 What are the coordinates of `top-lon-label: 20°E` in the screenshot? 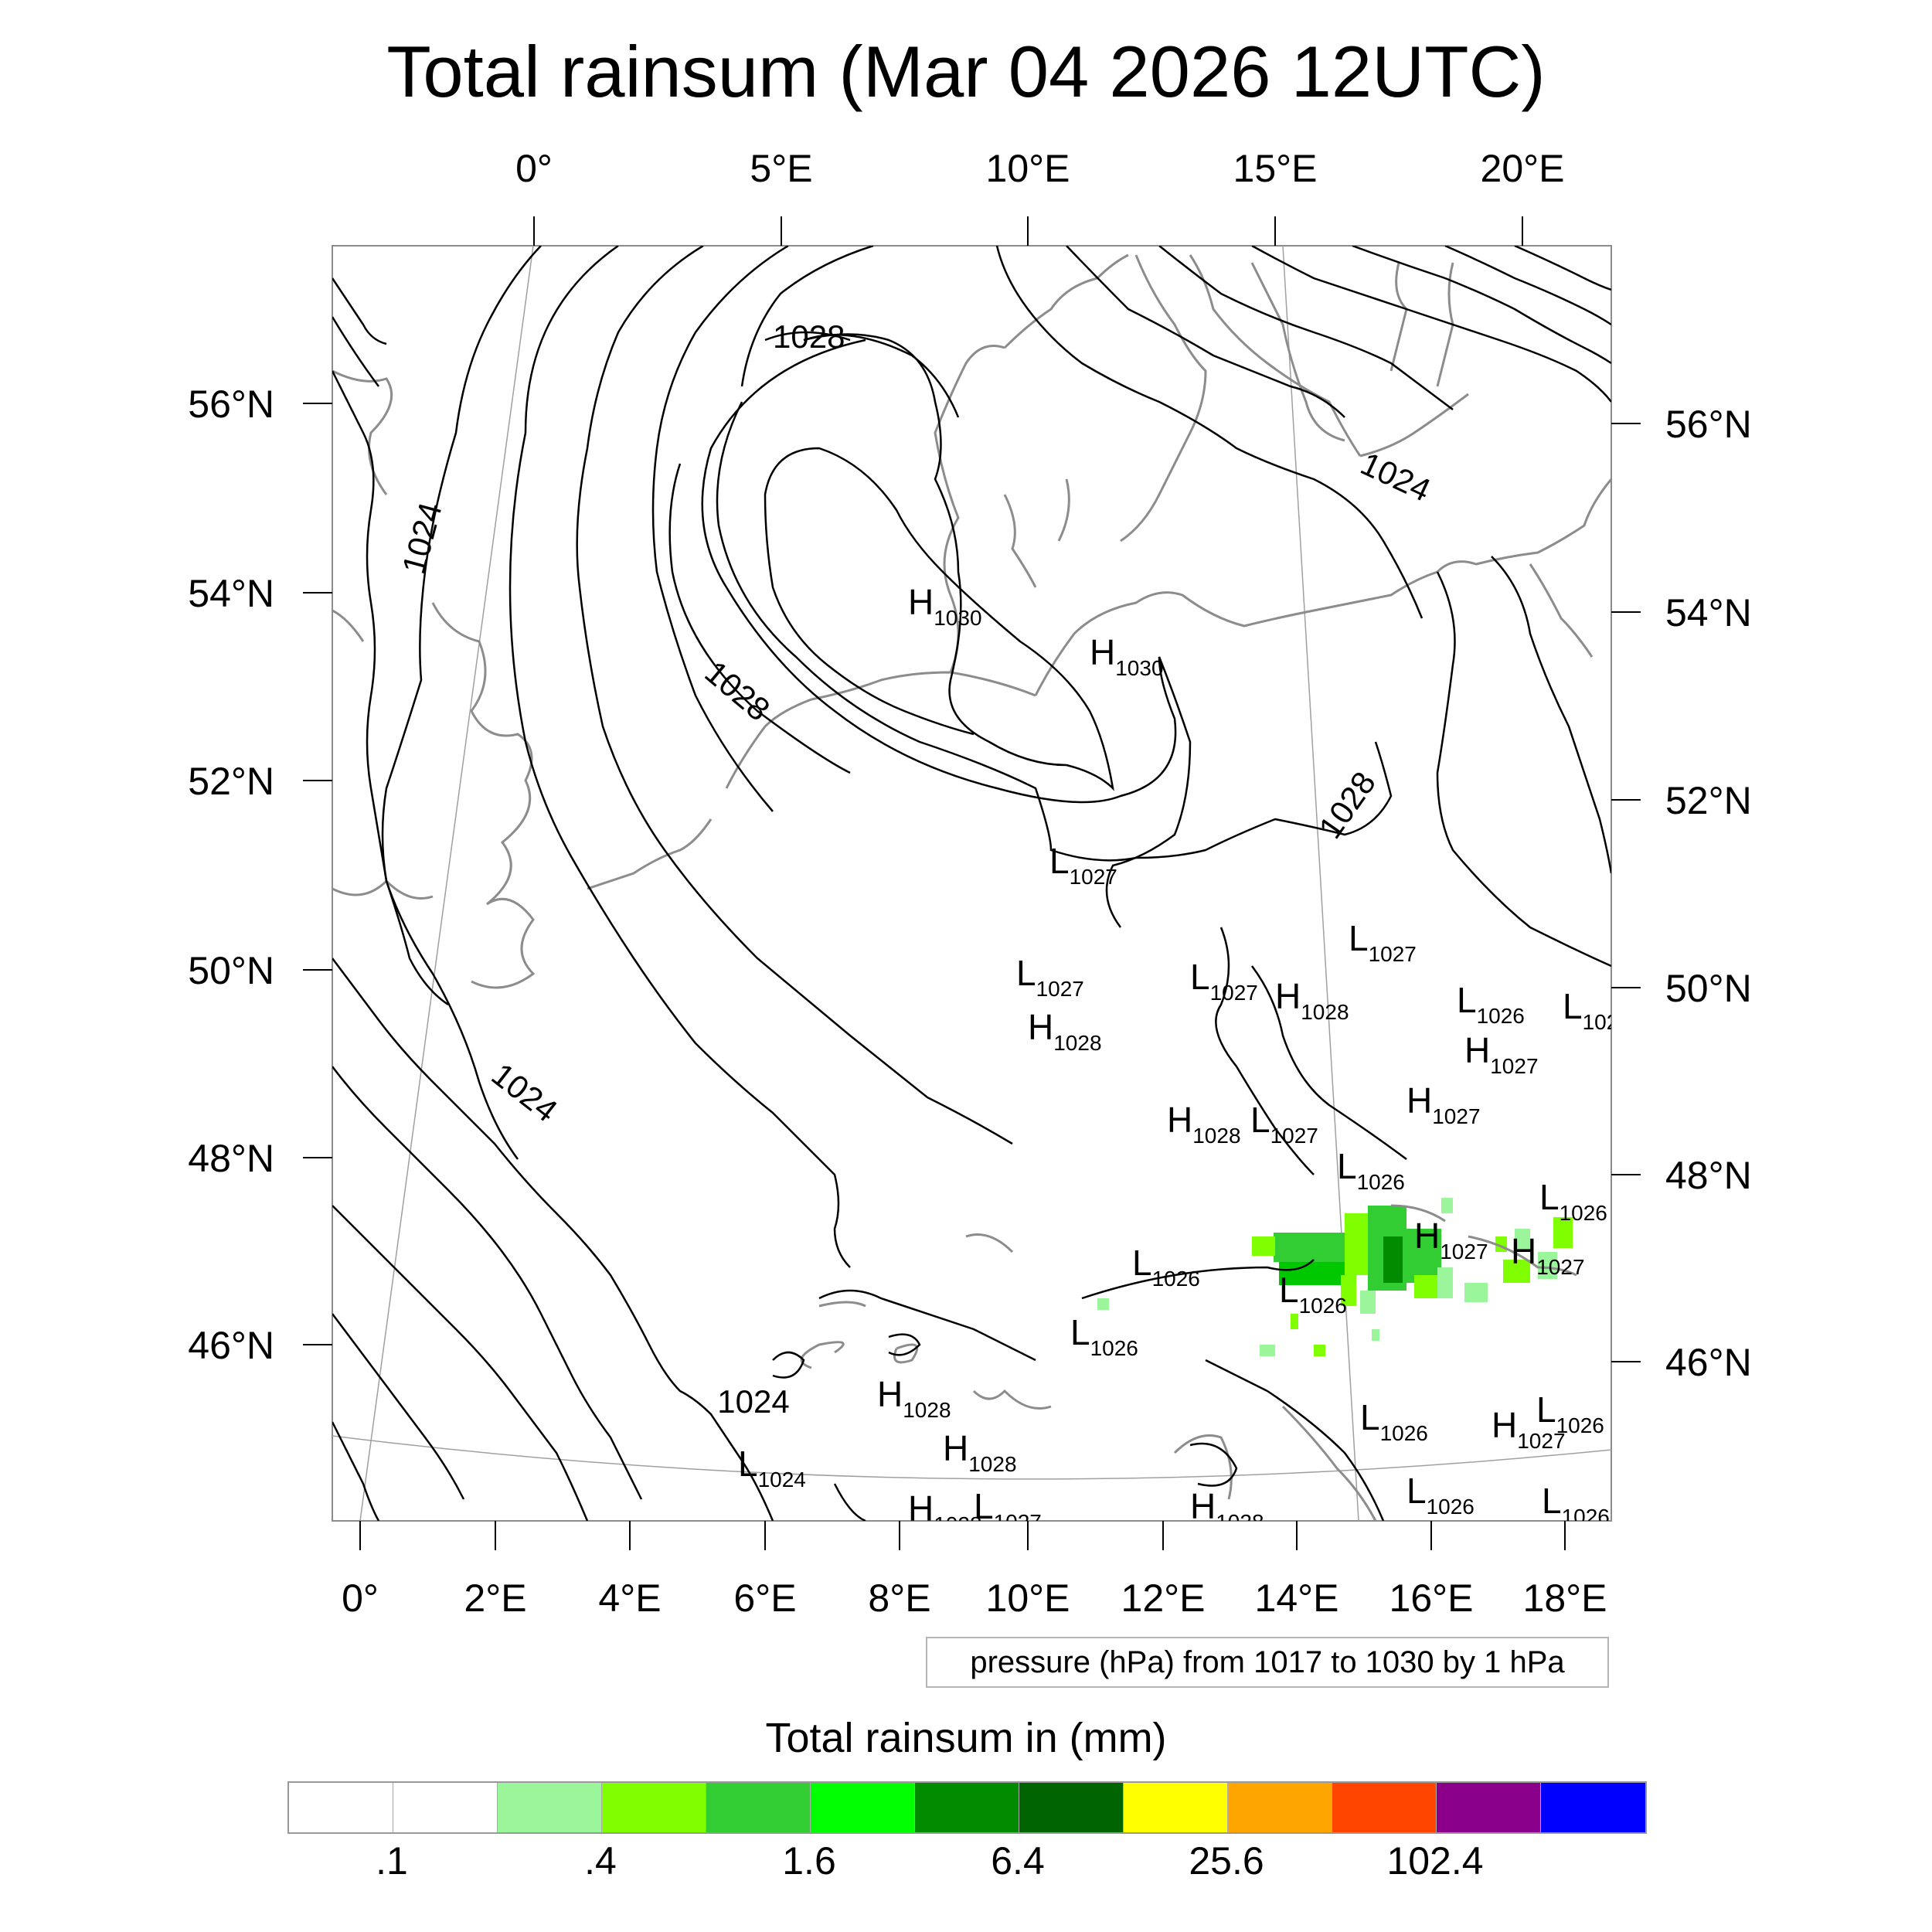 It's located at (1523, 168).